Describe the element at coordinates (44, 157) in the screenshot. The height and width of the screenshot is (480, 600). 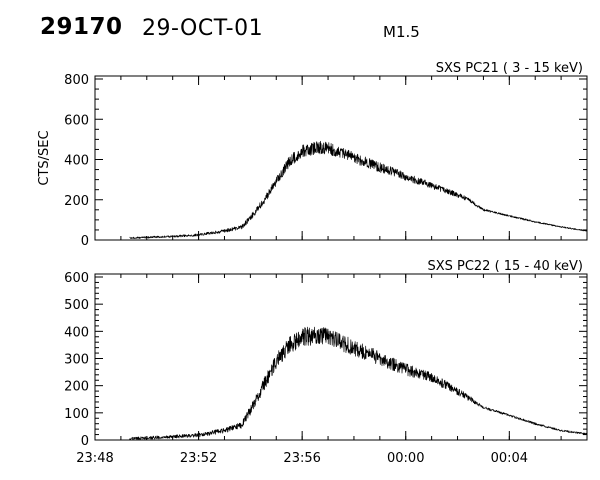
I see `y-axis-label: CTS/SEC` at that location.